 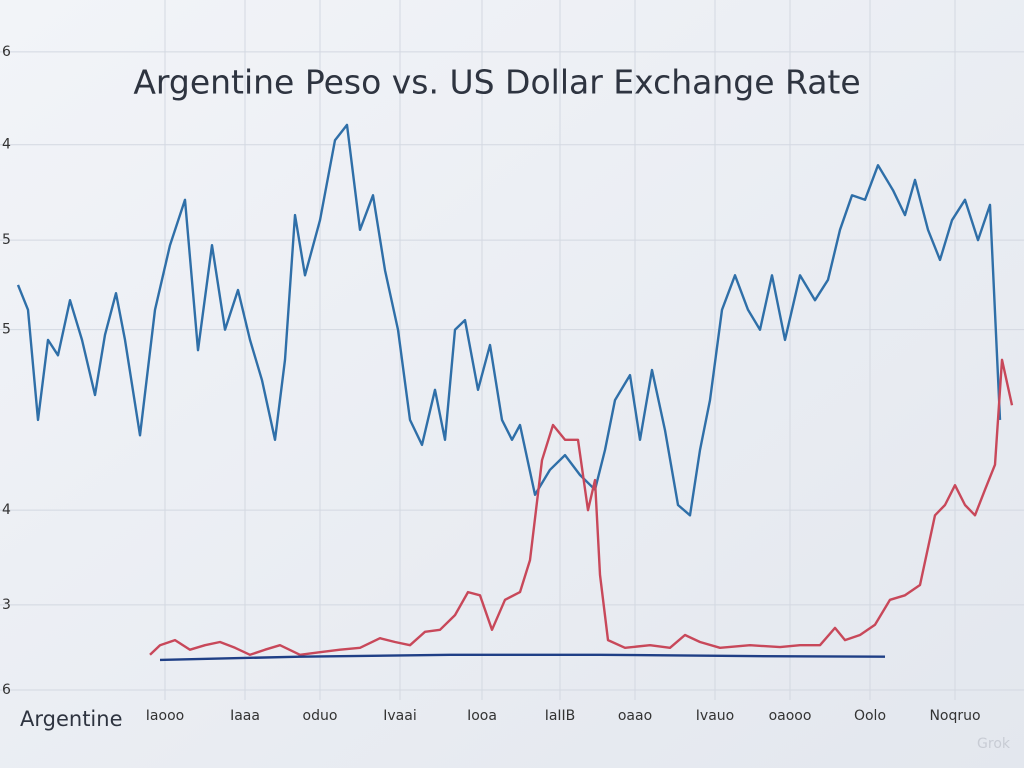 I want to click on x-tick-label: Iooa, so click(x=482, y=716).